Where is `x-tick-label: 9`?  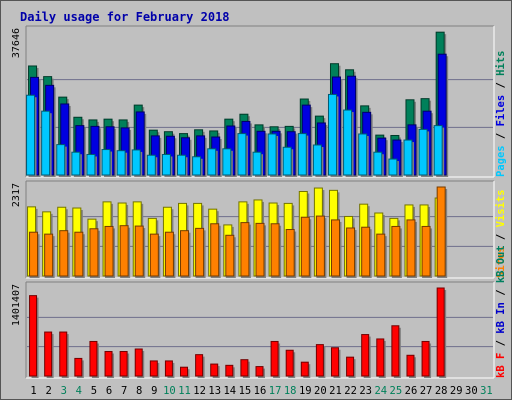 x-tick-label: 9 is located at coordinates (154, 391).